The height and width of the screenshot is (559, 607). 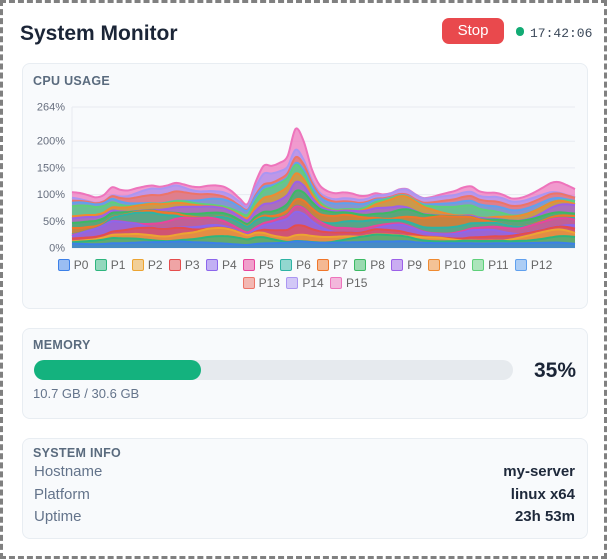 What do you see at coordinates (51, 142) in the screenshot?
I see `svg-text: 200%` at bounding box center [51, 142].